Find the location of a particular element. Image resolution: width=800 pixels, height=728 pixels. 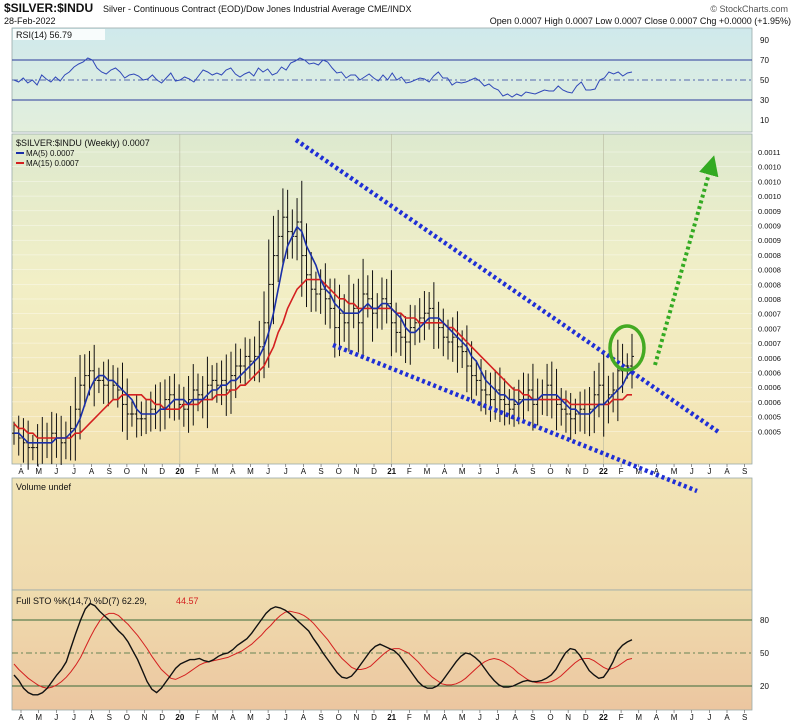

breakout-circle is located at coordinates (627, 348).